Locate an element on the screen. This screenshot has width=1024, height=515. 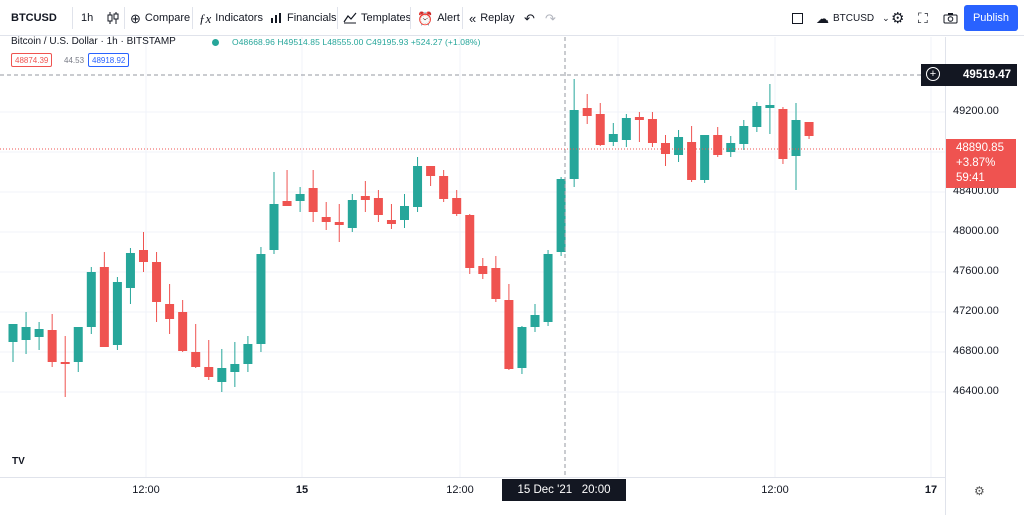
time-tick-label: 17 is located at coordinates (931, 490).